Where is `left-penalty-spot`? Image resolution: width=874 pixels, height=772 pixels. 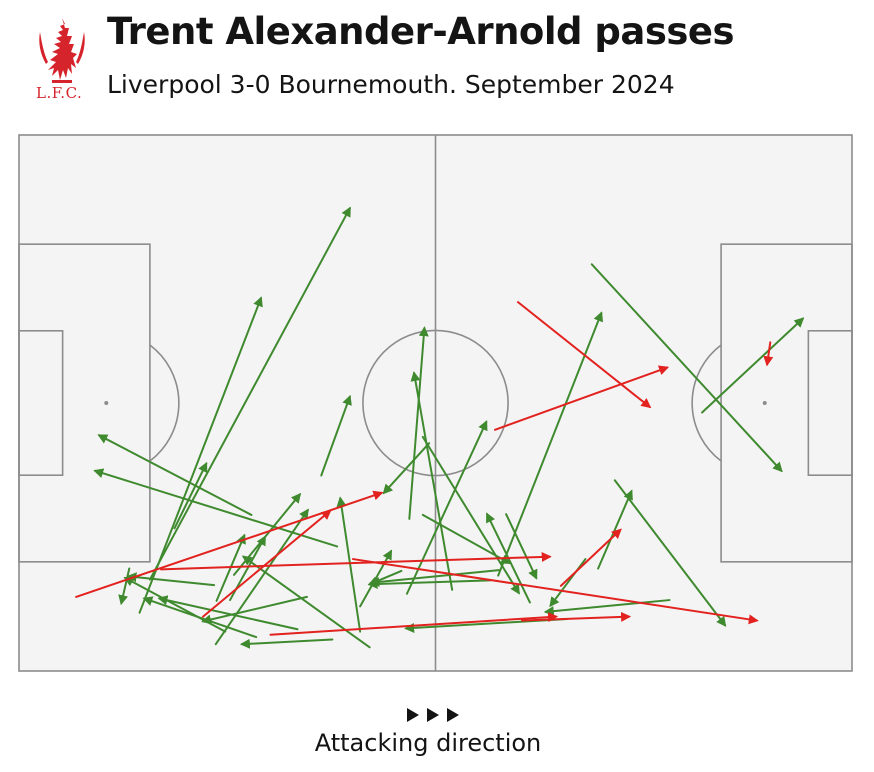 left-penalty-spot is located at coordinates (106, 403).